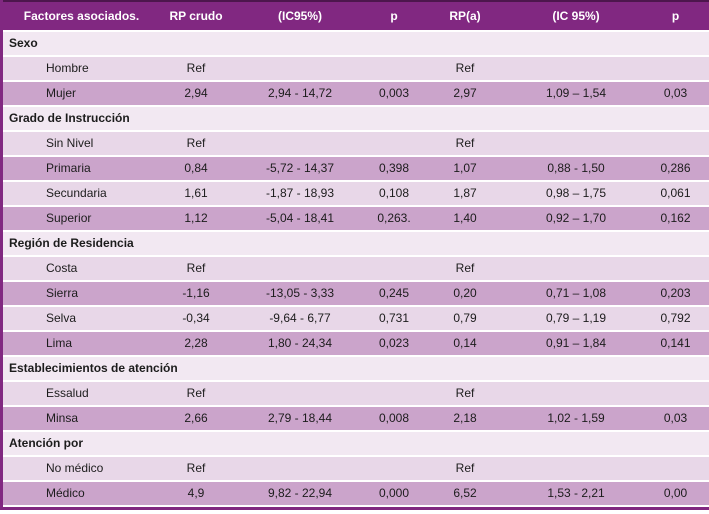 The width and height of the screenshot is (709, 514). Describe the element at coordinates (300, 168) in the screenshot. I see `table-cell: -5,72 - 14,37` at that location.